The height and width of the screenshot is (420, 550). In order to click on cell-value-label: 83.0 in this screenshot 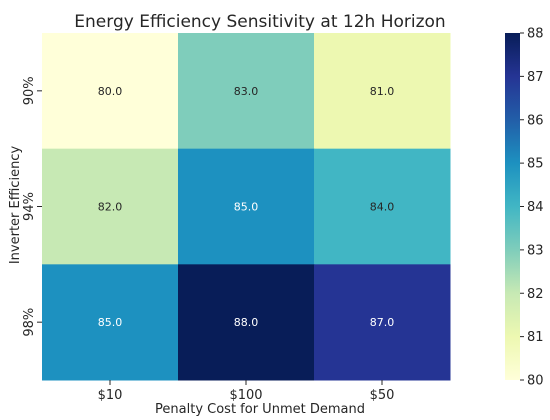, I will do `click(246, 91)`.